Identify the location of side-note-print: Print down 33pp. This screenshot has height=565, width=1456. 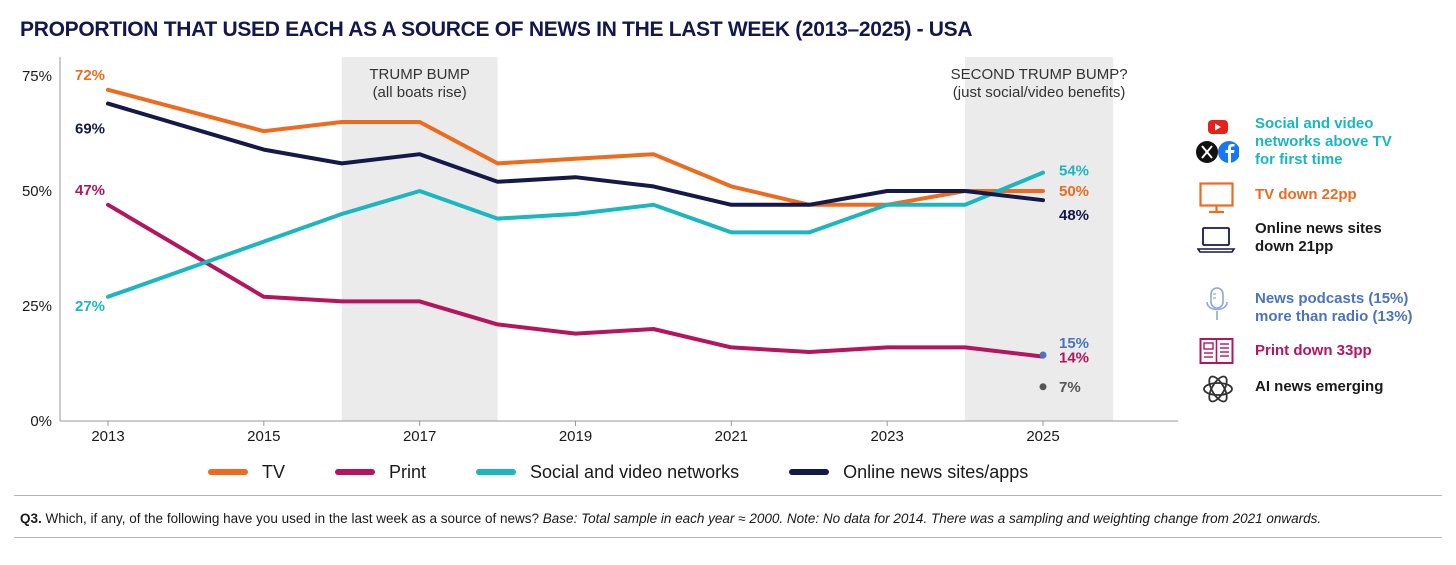
(1322, 351).